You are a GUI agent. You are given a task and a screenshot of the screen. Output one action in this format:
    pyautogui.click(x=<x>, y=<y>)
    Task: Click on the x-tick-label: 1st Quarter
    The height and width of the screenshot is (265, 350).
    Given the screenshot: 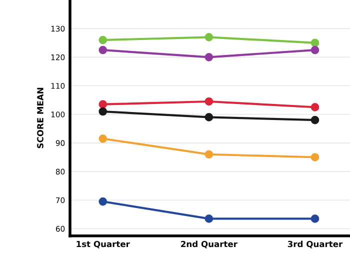 What is the action you would take?
    pyautogui.click(x=103, y=244)
    